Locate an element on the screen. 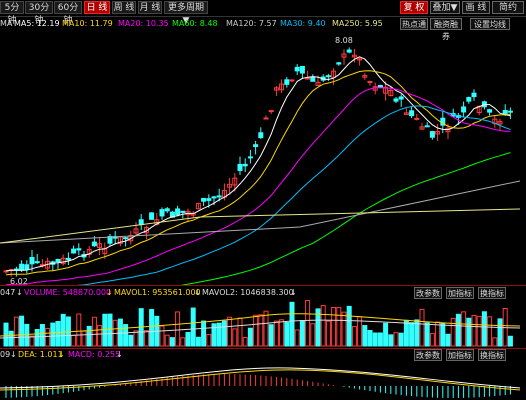 This screenshot has height=400, width=526. restore-rights-button: 复 权 is located at coordinates (414, 7).